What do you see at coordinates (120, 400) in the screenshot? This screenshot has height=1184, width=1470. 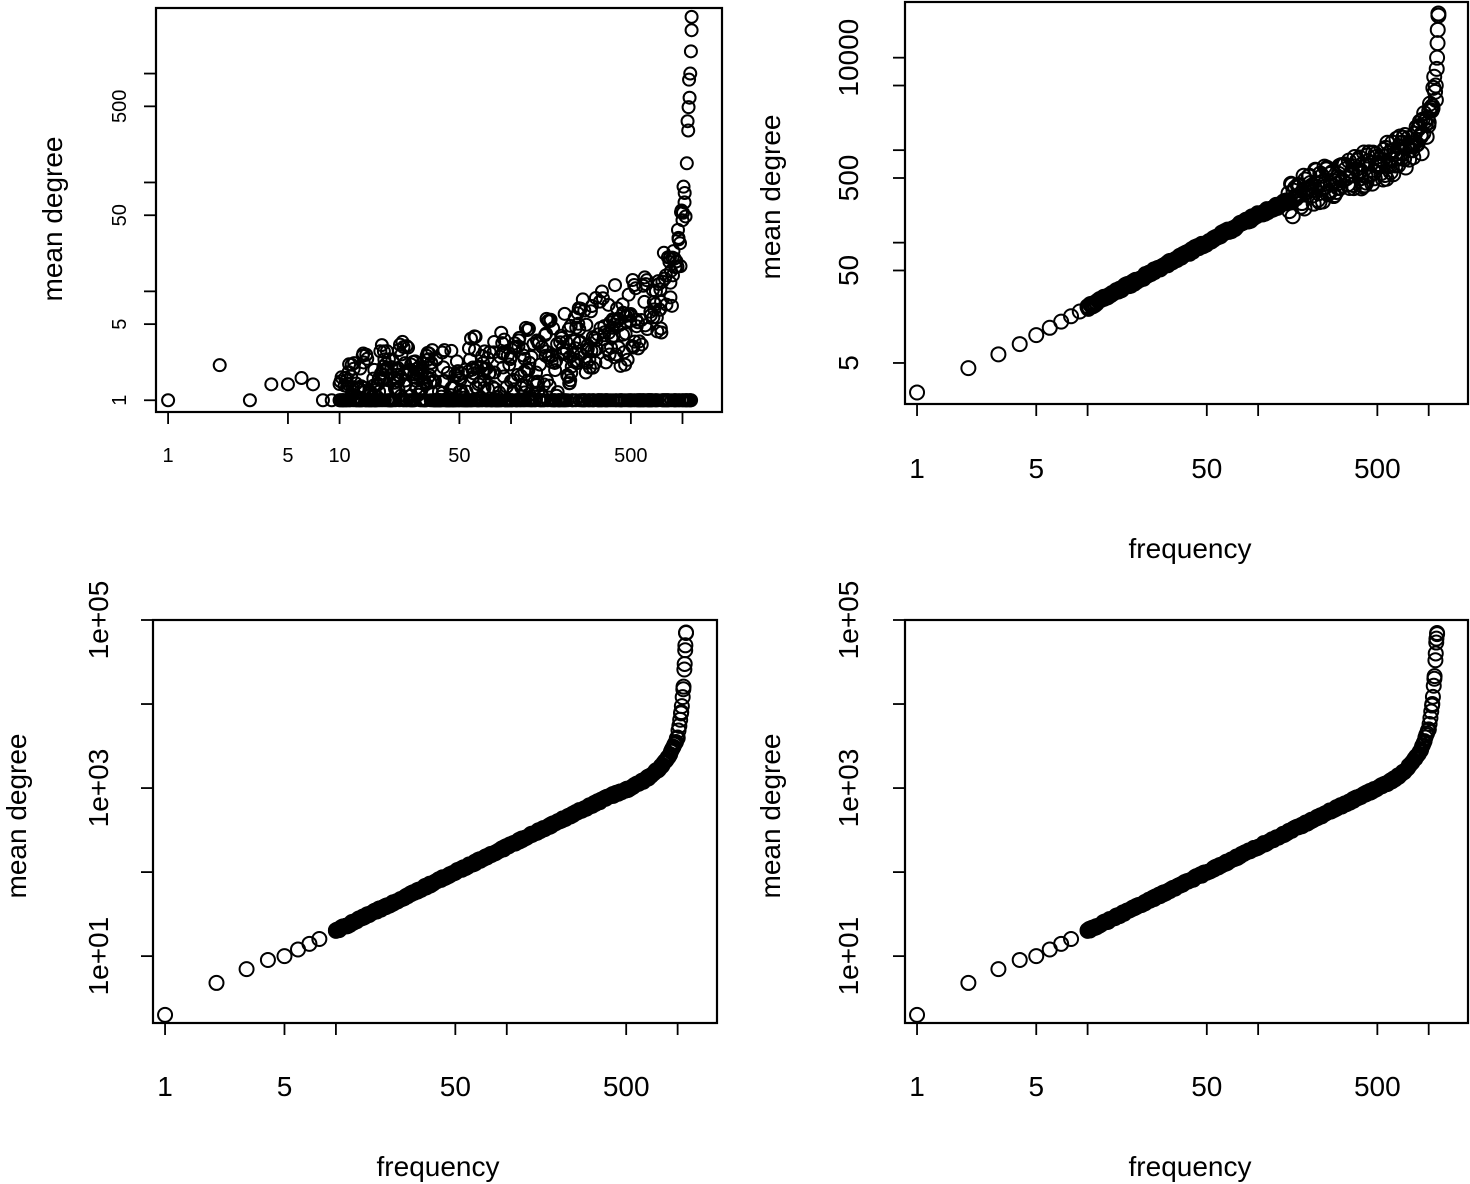 I see `y-tick-label: 1` at bounding box center [120, 400].